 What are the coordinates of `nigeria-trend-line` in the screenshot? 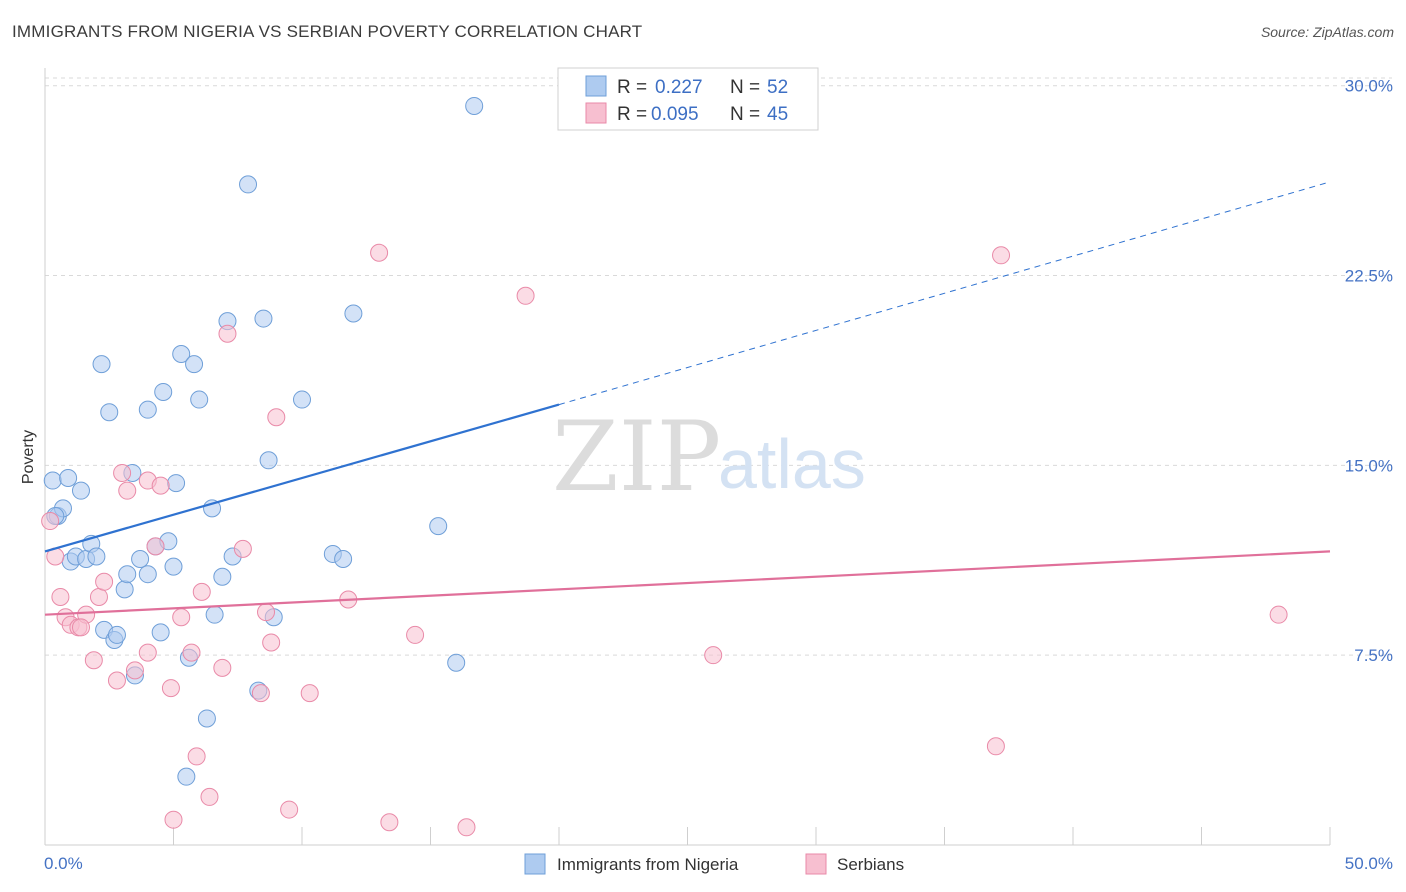 It's located at (302, 478).